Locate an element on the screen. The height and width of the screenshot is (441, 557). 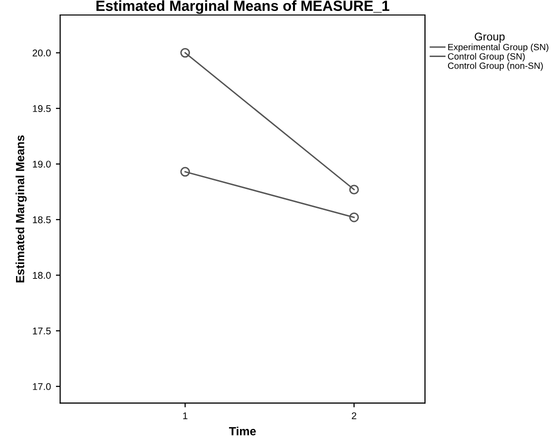
text: Control Group (non-SN) is located at coordinates (495, 66).